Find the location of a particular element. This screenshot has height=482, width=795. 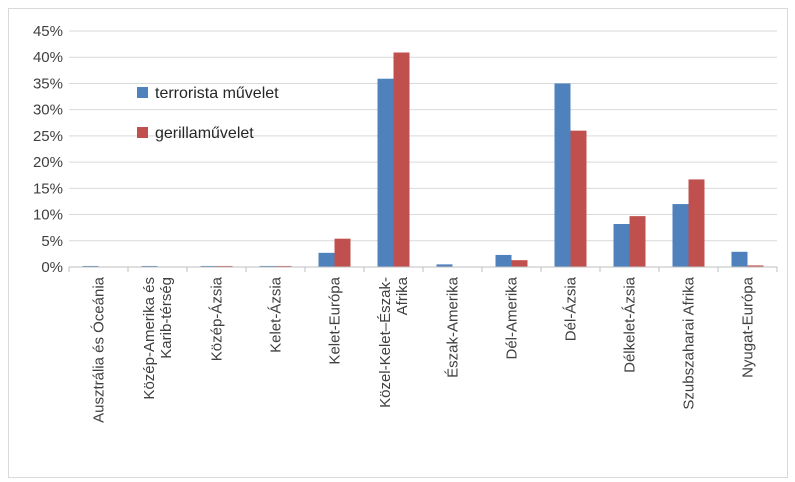

x-category-label: Délkelet-Ázsia is located at coordinates (630, 324).